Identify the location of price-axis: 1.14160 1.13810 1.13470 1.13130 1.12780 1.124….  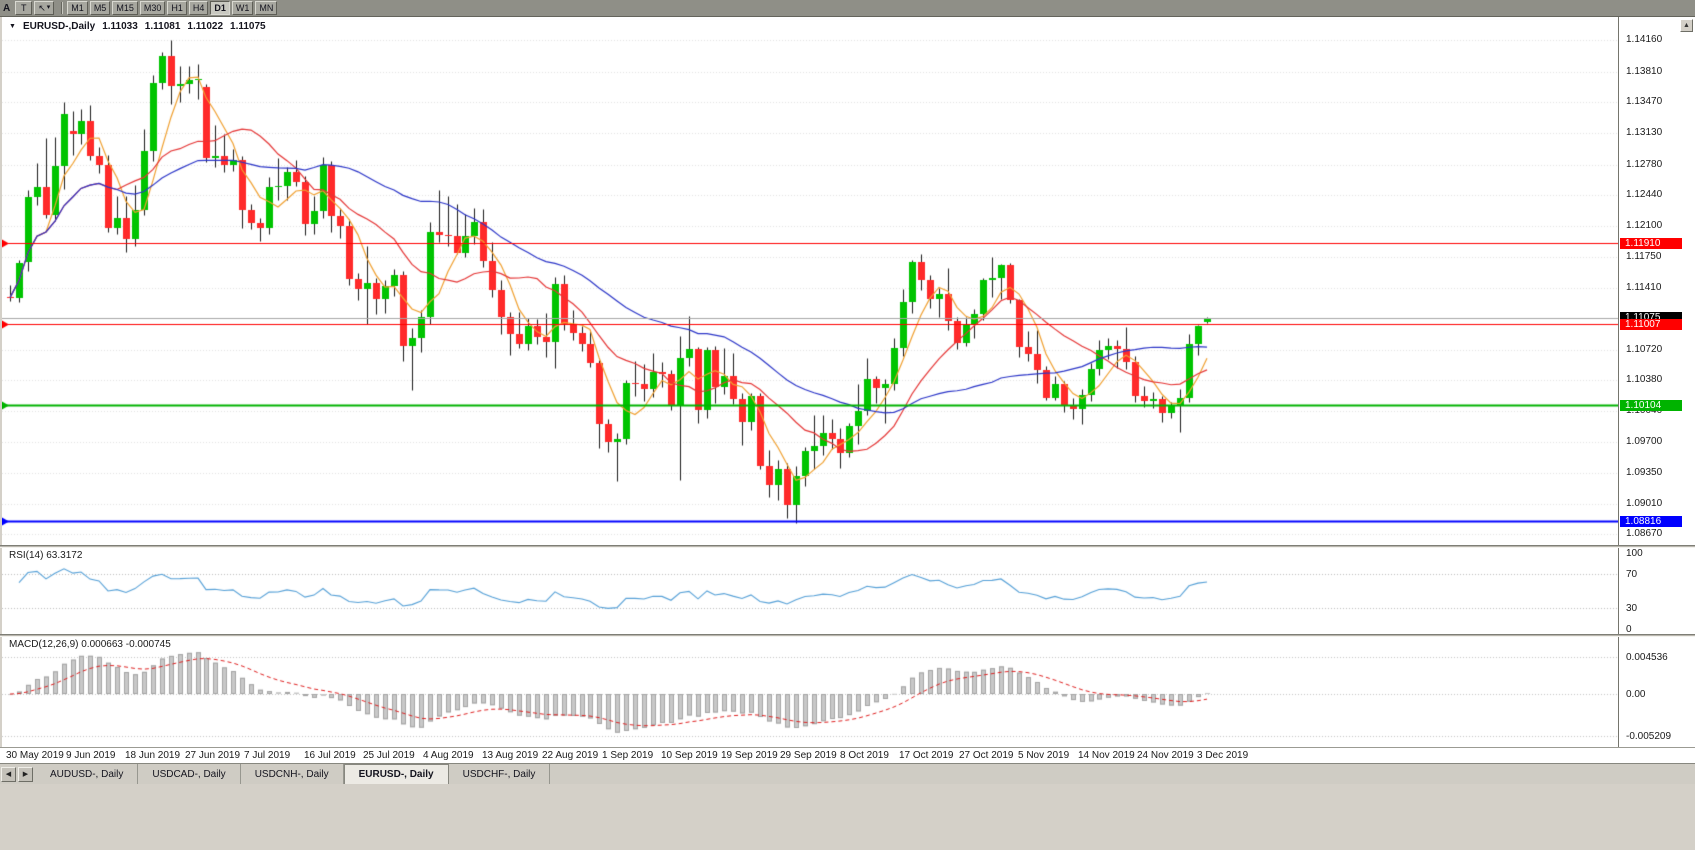
(1656, 382).